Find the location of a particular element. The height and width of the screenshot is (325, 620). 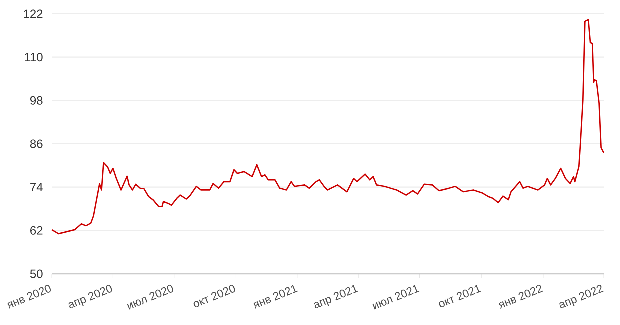

x-tick-label: апр 2020 is located at coordinates (90, 297).